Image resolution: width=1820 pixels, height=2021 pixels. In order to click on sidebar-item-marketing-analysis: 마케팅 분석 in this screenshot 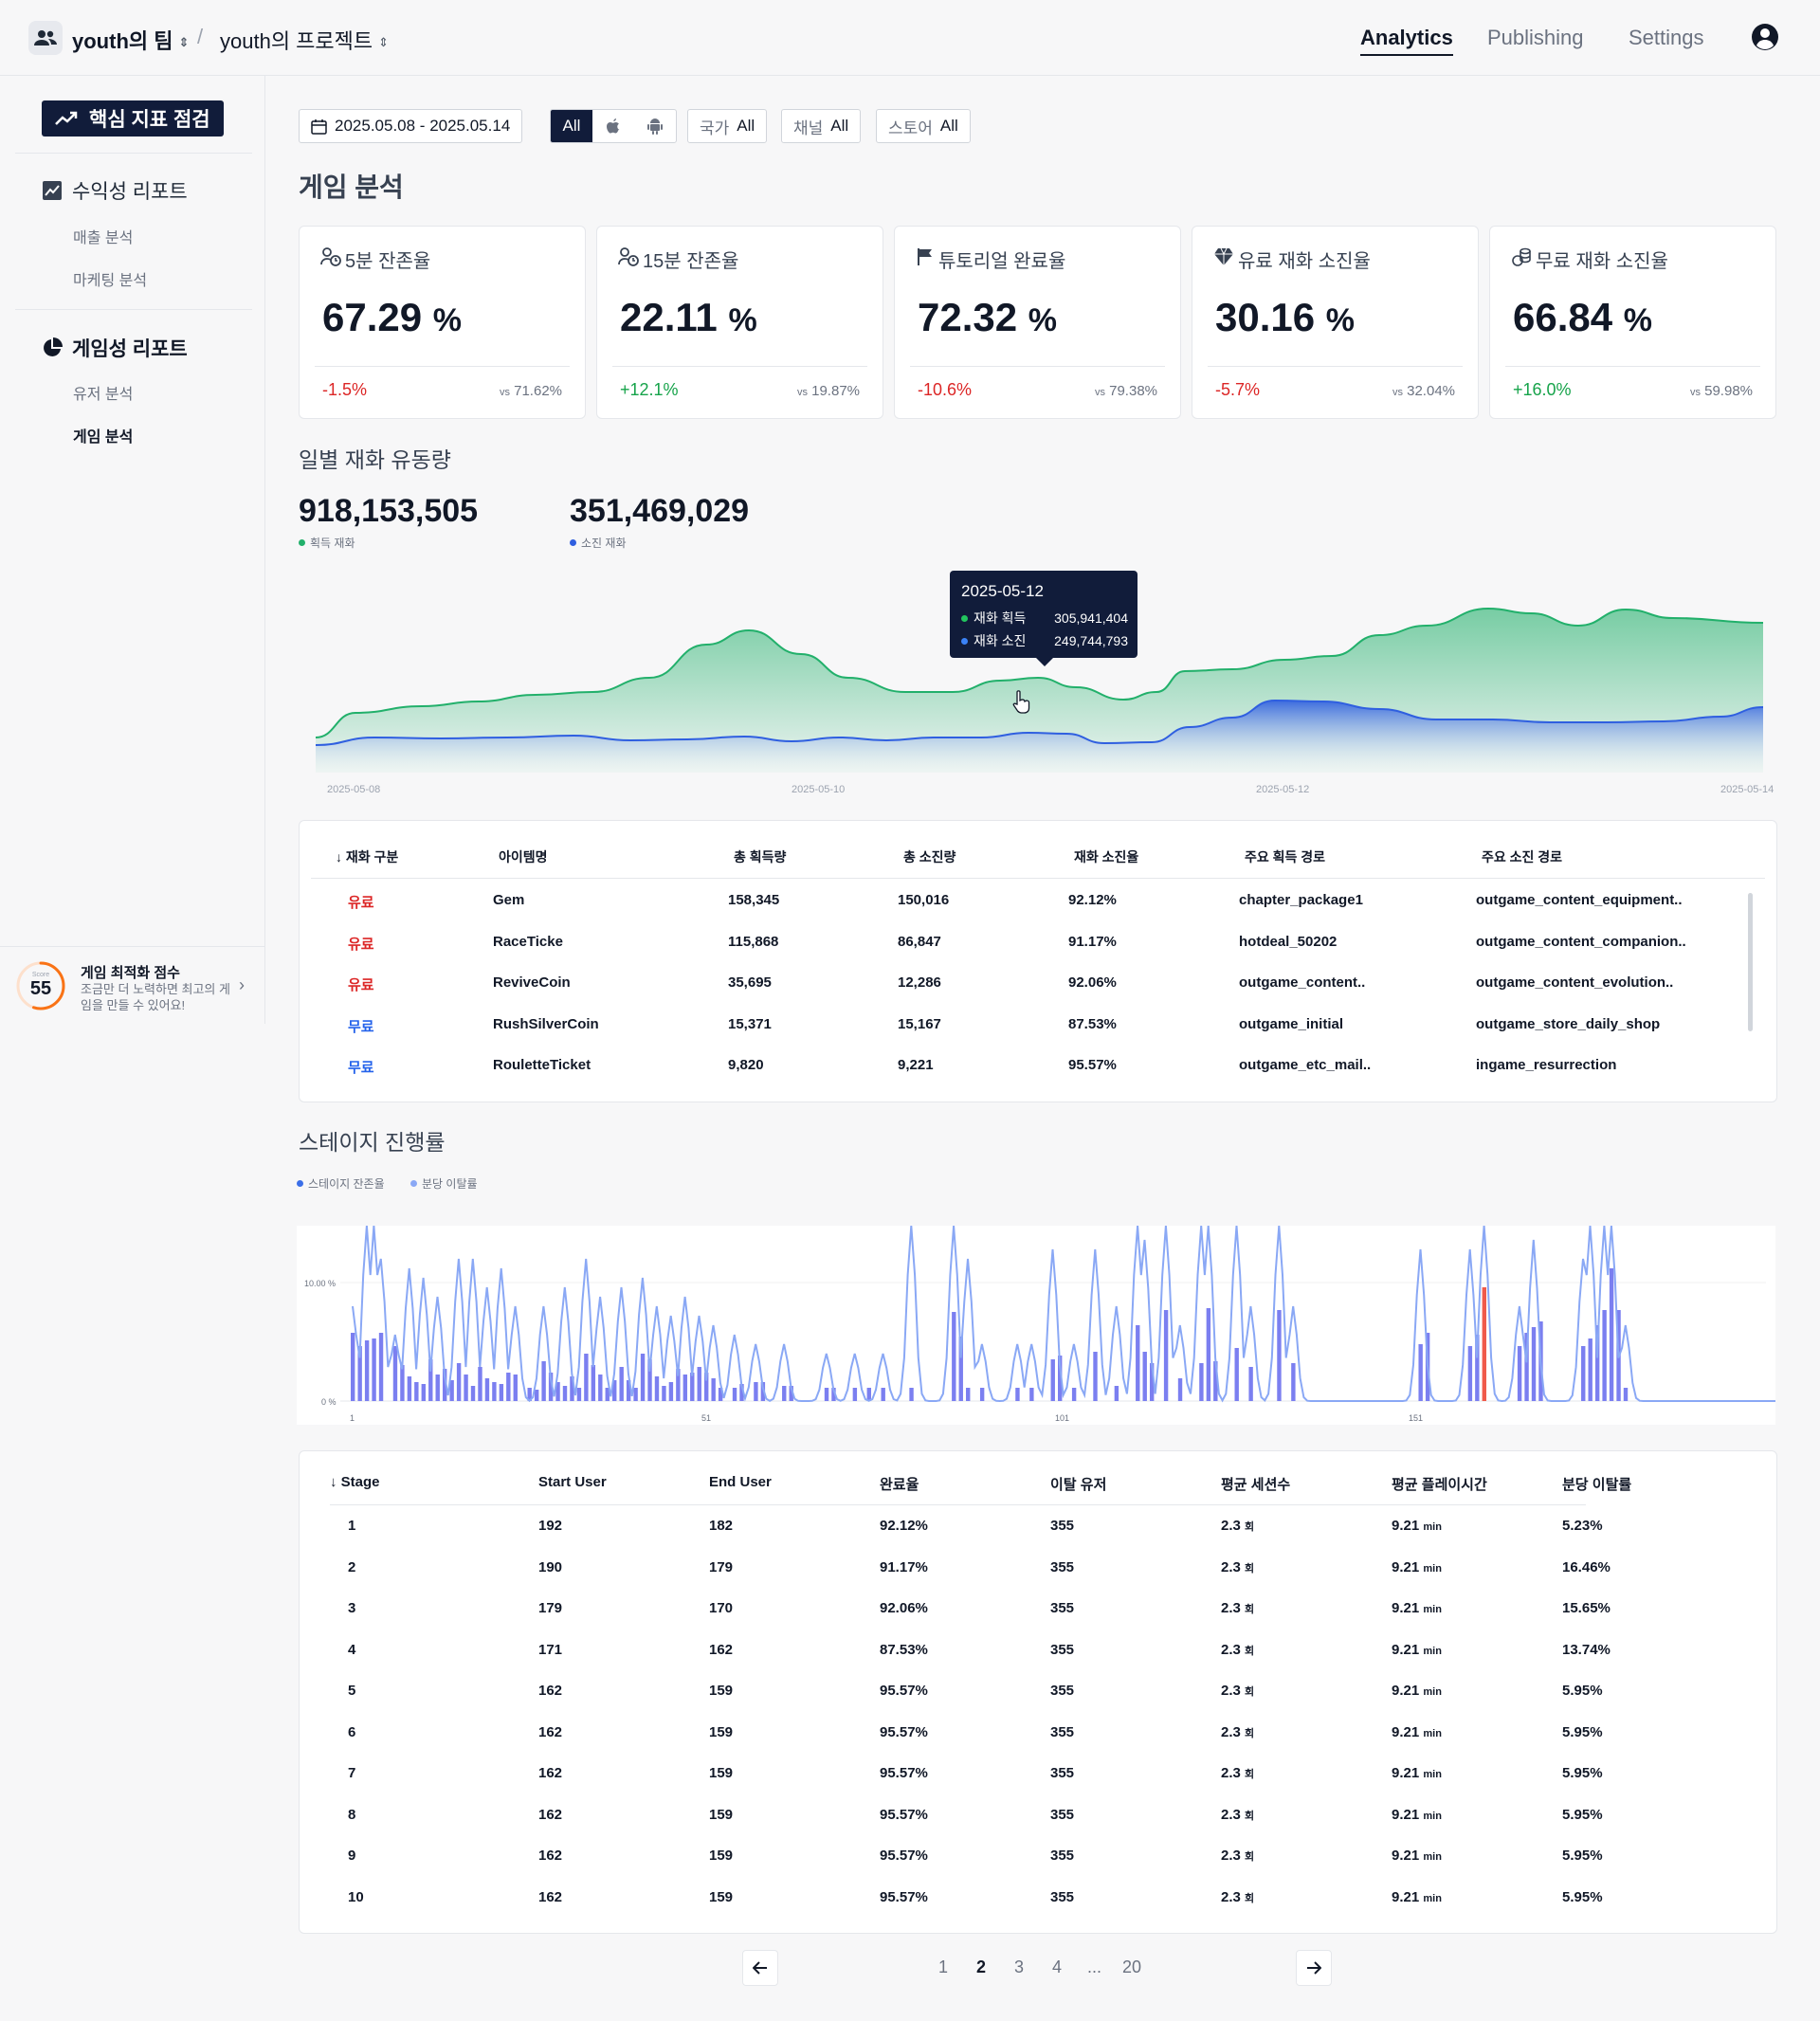, I will do `click(110, 281)`.